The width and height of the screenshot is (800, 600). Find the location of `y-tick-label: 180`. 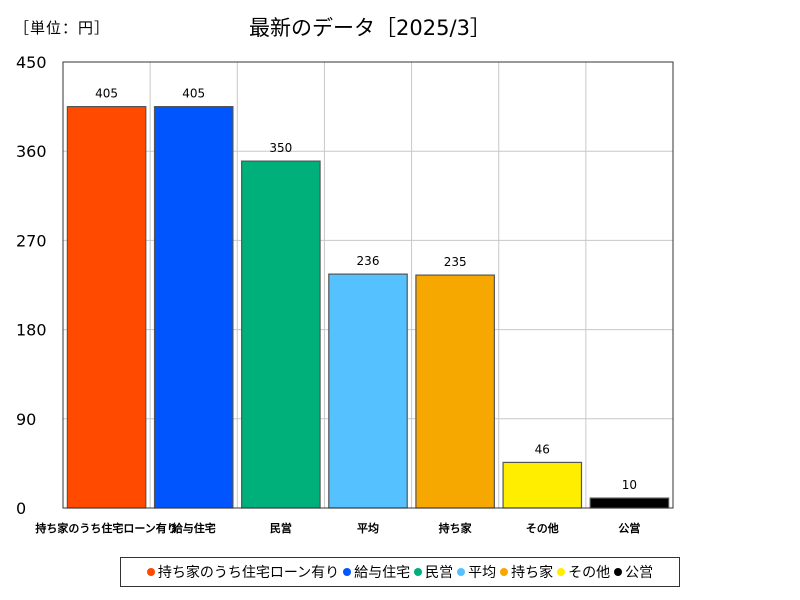

y-tick-label: 180 is located at coordinates (31, 330).